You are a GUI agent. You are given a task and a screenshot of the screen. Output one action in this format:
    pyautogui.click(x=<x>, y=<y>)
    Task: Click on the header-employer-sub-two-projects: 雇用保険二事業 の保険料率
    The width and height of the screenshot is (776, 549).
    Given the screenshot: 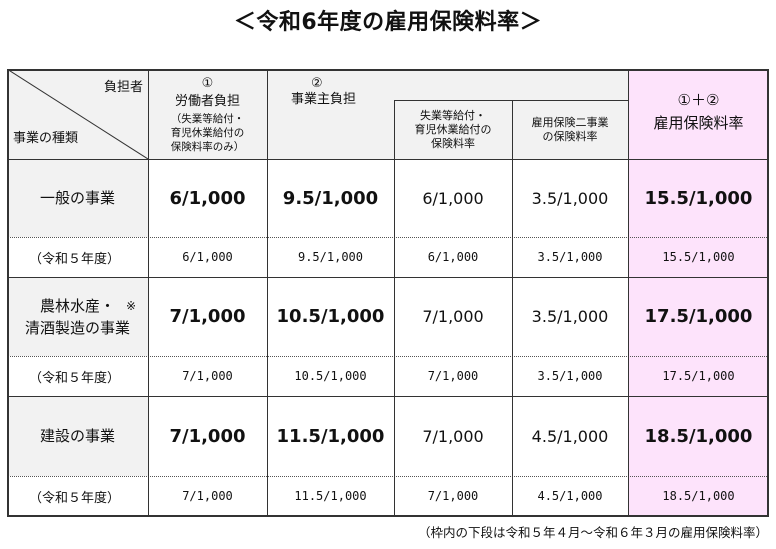 What is the action you would take?
    pyautogui.click(x=570, y=129)
    